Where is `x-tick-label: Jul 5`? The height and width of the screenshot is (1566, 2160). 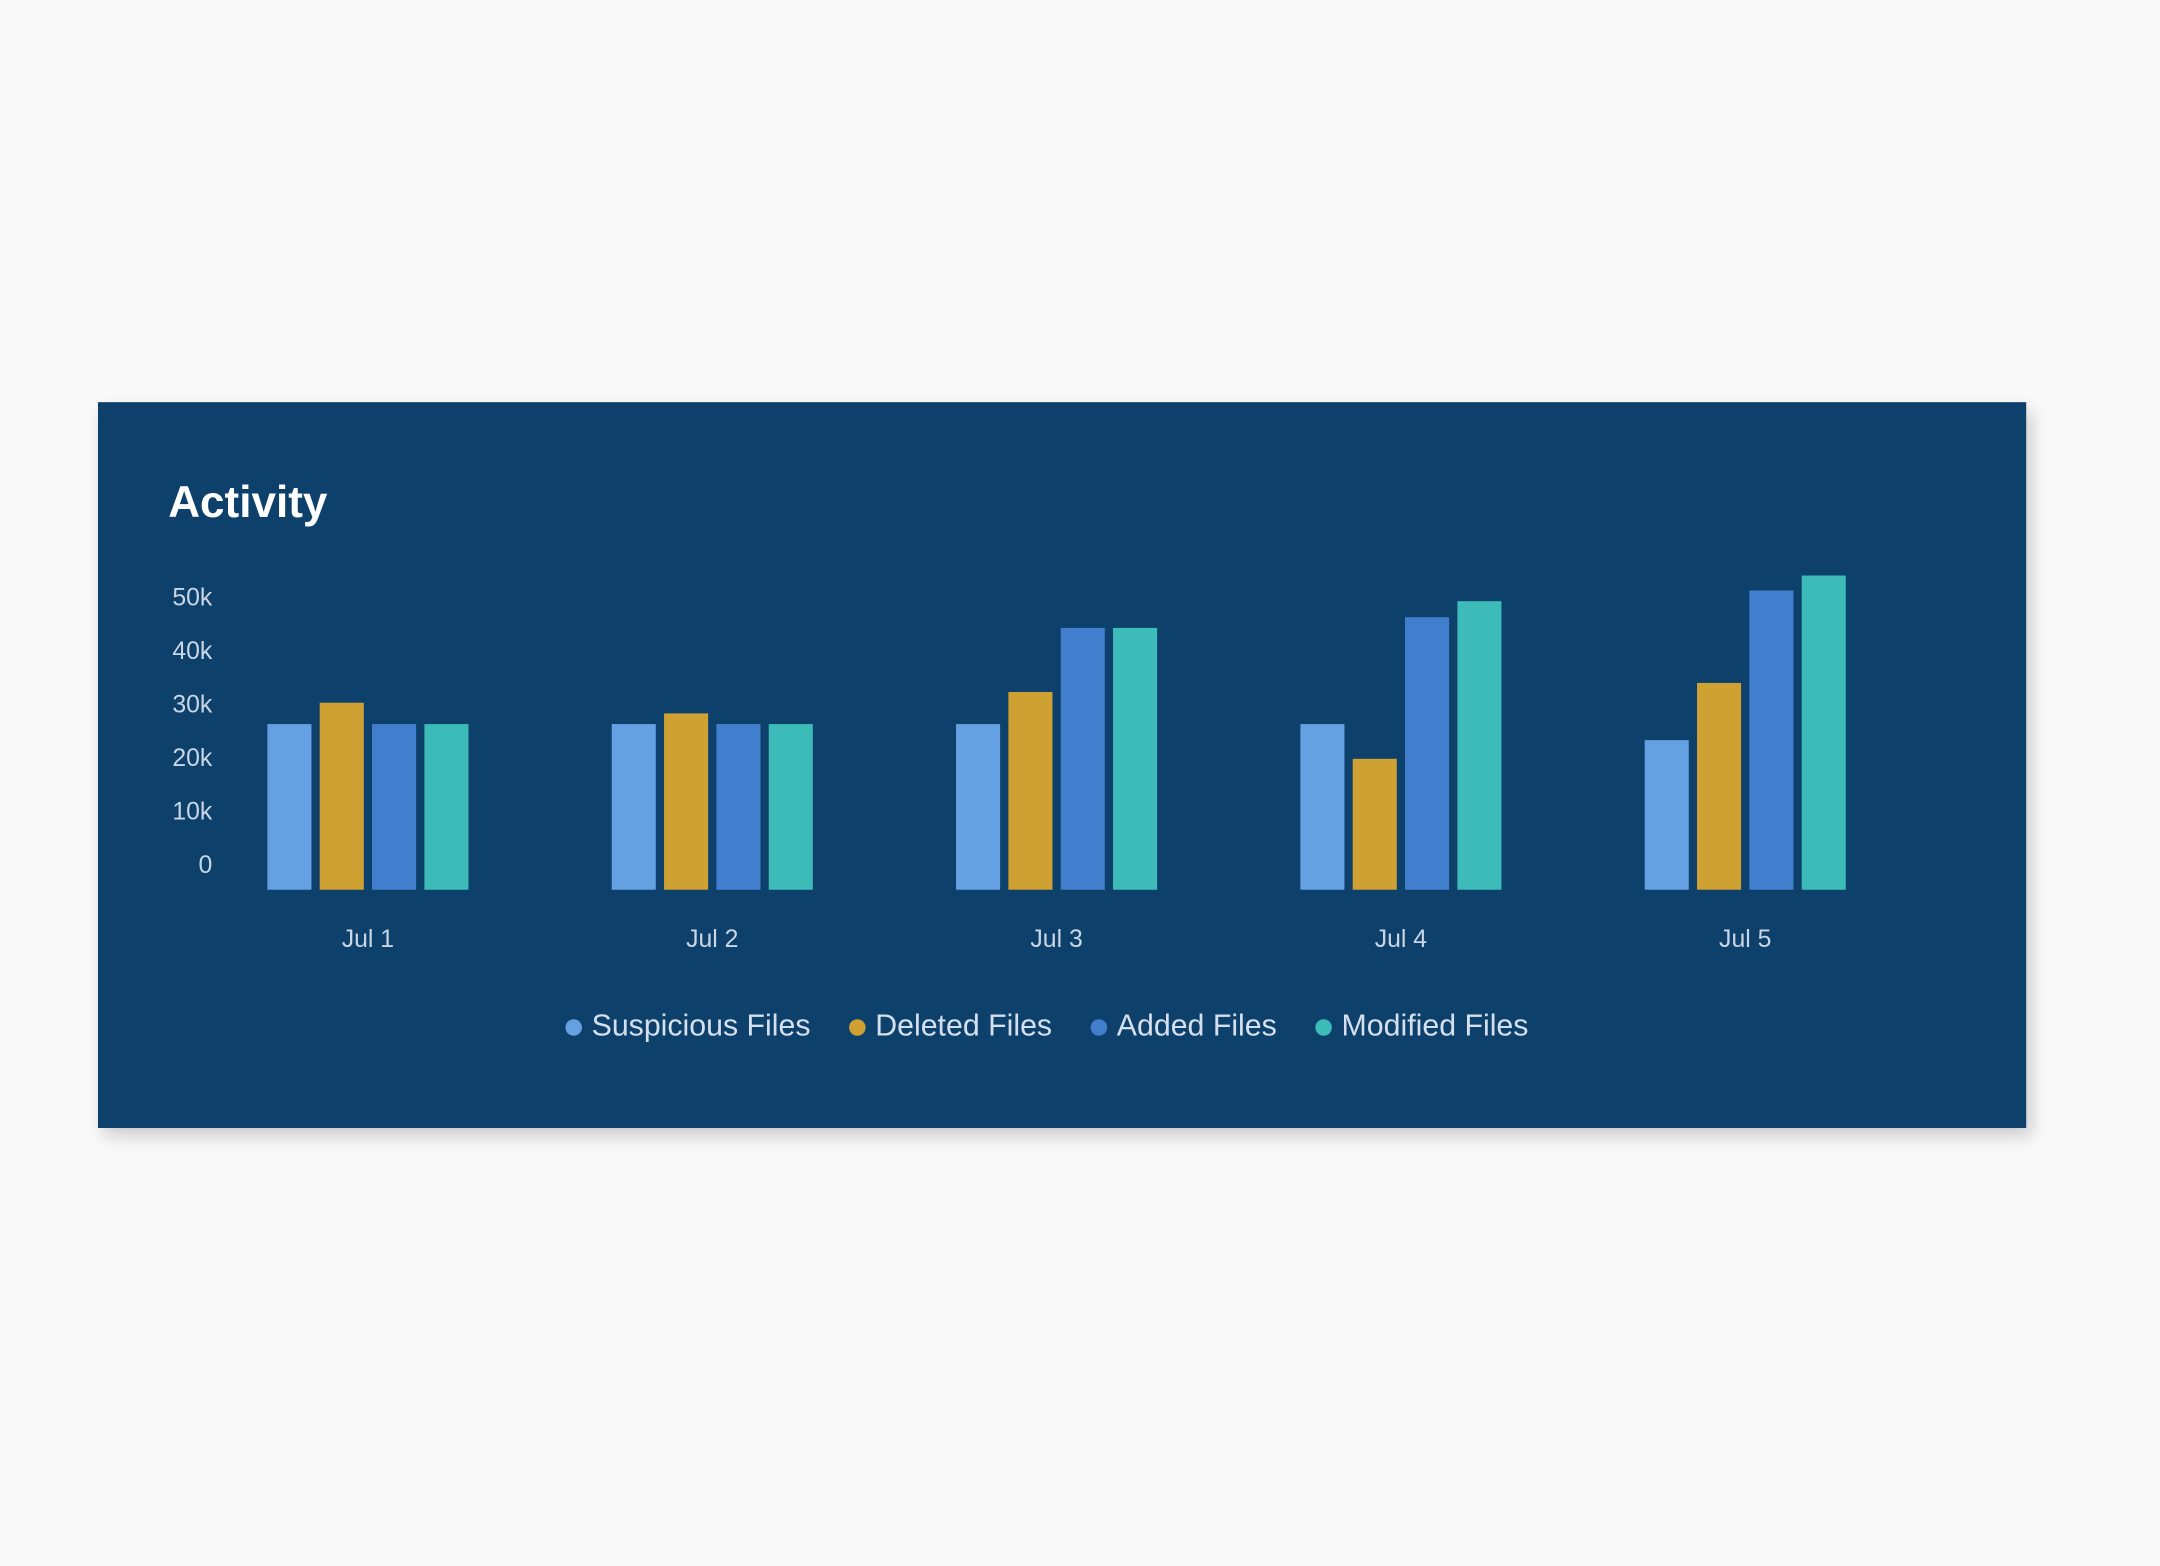
x-tick-label: Jul 5 is located at coordinates (1745, 939).